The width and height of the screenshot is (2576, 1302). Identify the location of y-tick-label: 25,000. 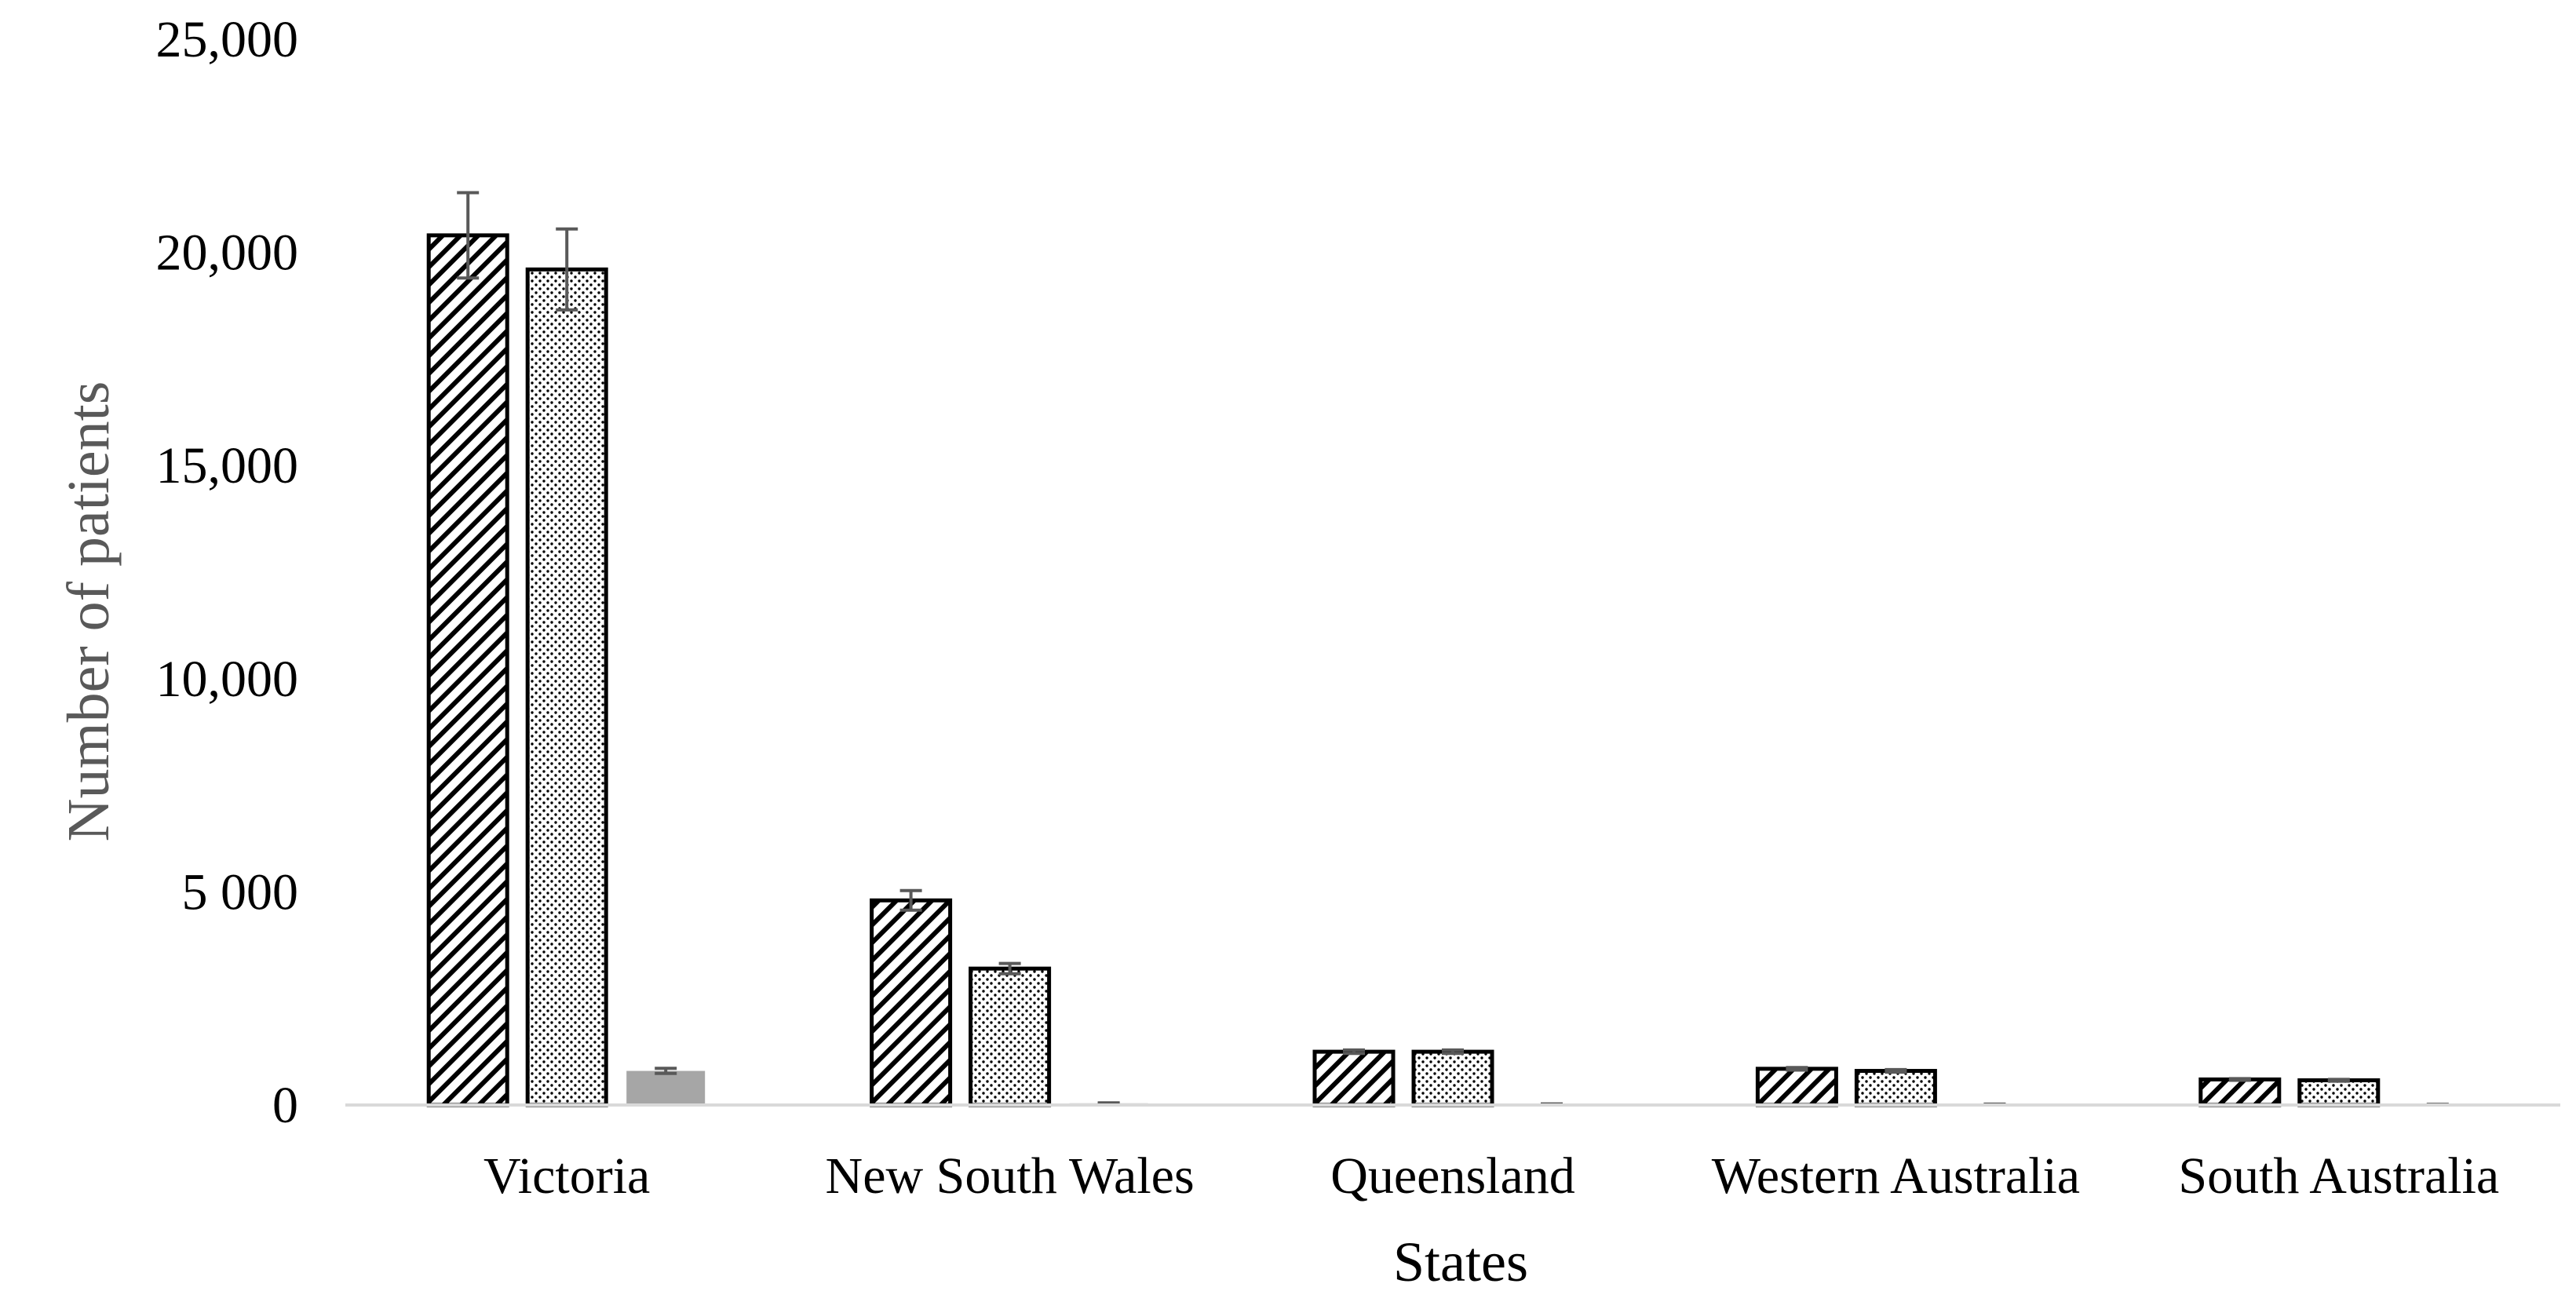
(227, 39).